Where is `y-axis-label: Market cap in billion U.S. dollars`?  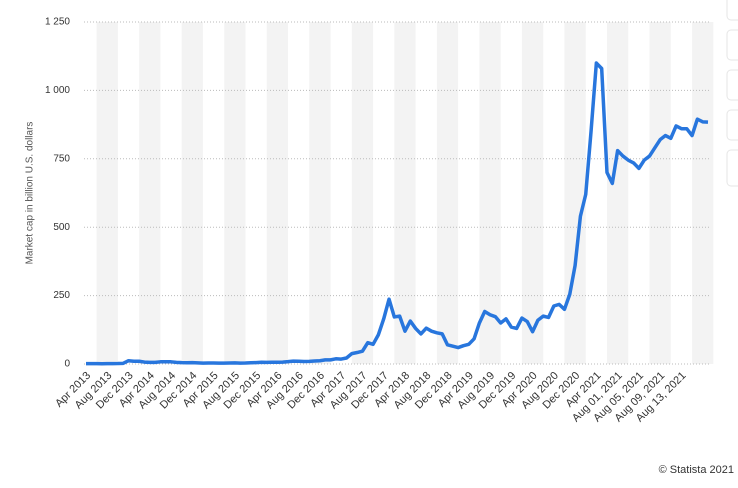
y-axis-label: Market cap in billion U.S. dollars is located at coordinates (30, 193).